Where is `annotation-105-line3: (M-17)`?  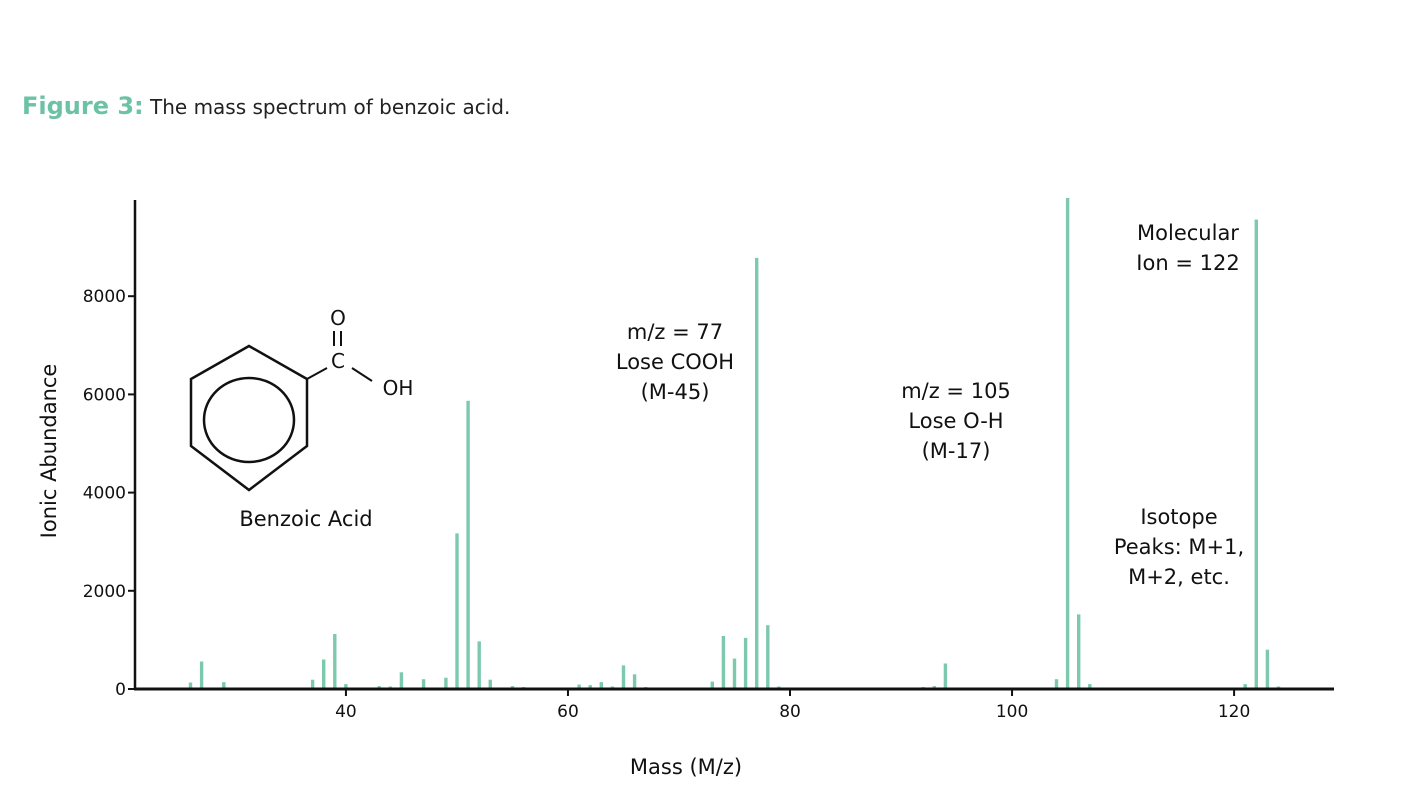
annotation-105-line3: (M-17) is located at coordinates (956, 451).